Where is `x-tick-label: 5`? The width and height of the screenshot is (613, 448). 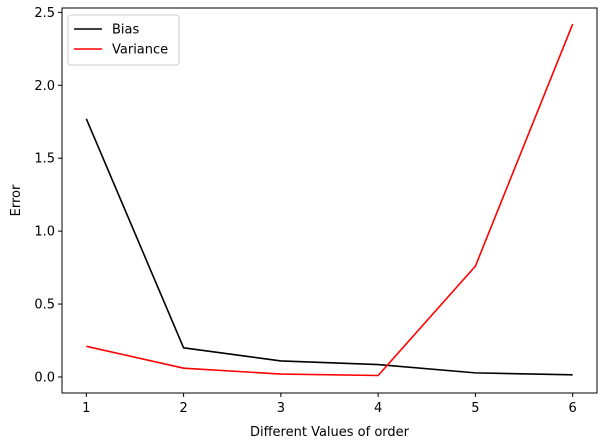 x-tick-label: 5 is located at coordinates (475, 408).